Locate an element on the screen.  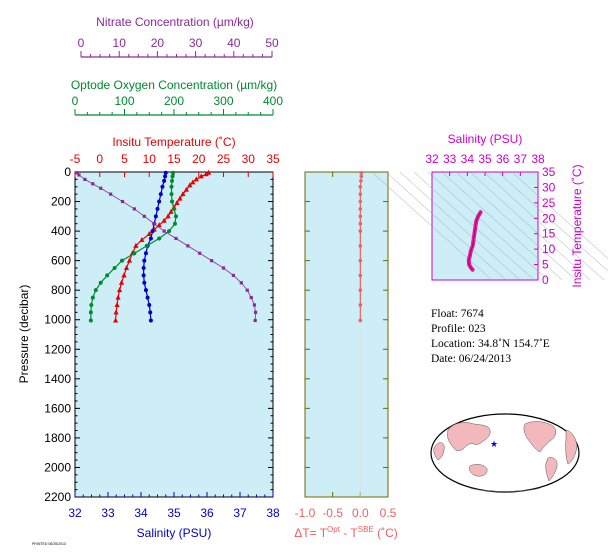
temperature-axis: -5 0 5 10 15 20 25 30 35 is located at coordinates (175, 164).